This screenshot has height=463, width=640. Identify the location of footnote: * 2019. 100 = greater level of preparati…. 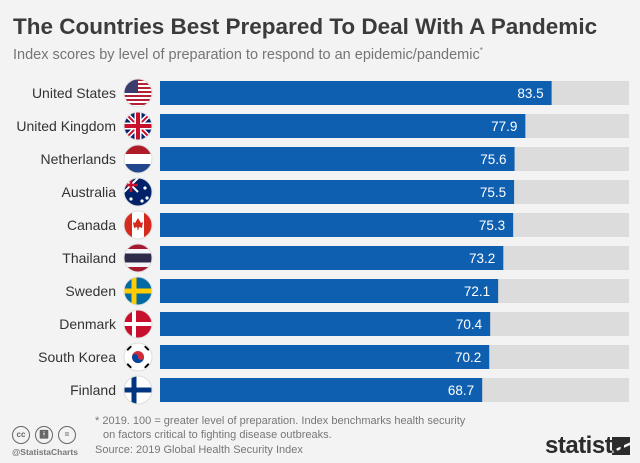
(280, 428).